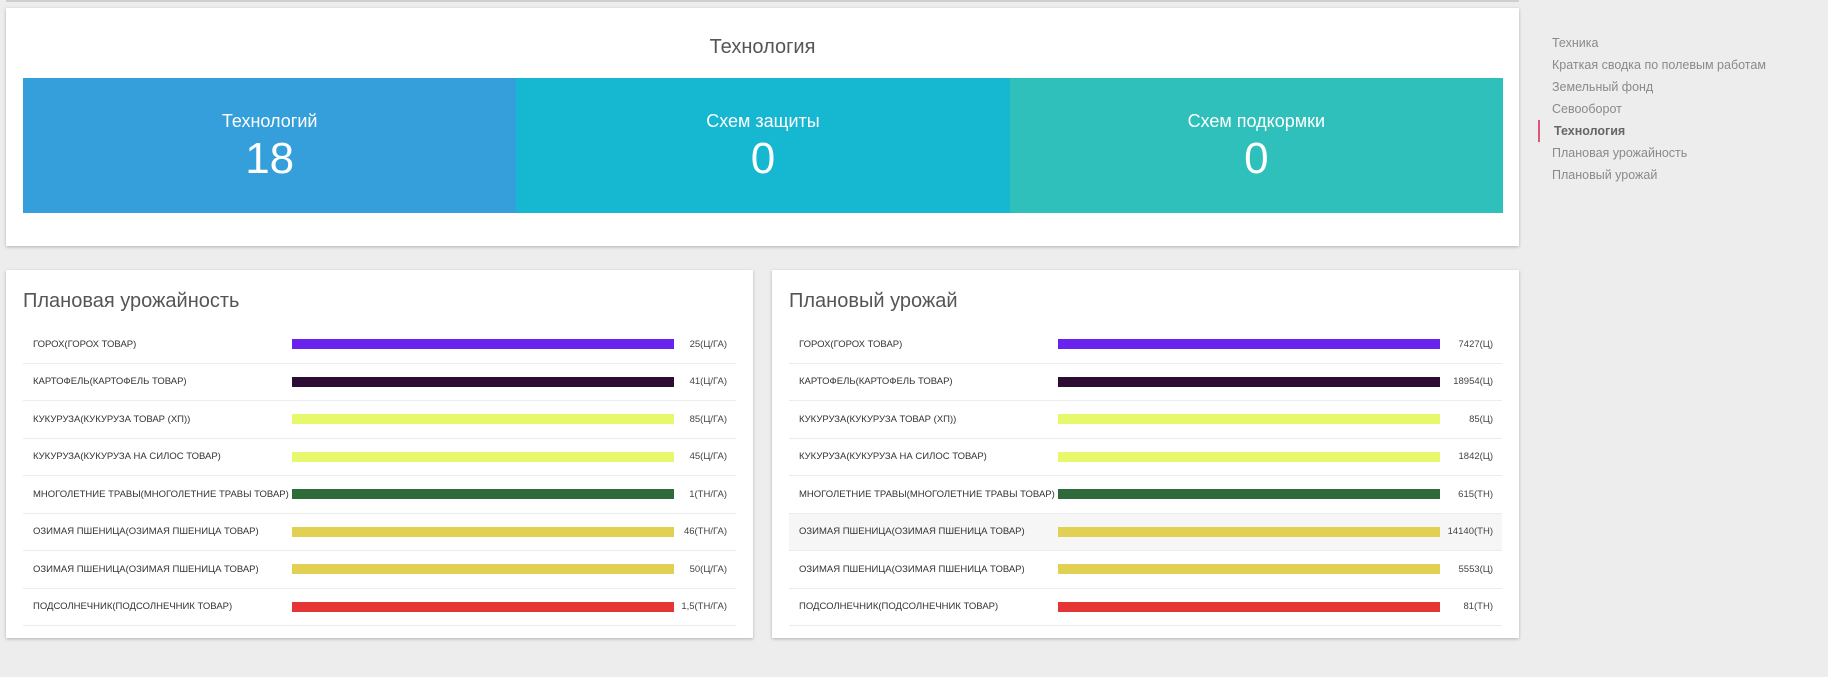 The height and width of the screenshot is (677, 1828). I want to click on row-value: 50(Ц/ГА), so click(708, 569).